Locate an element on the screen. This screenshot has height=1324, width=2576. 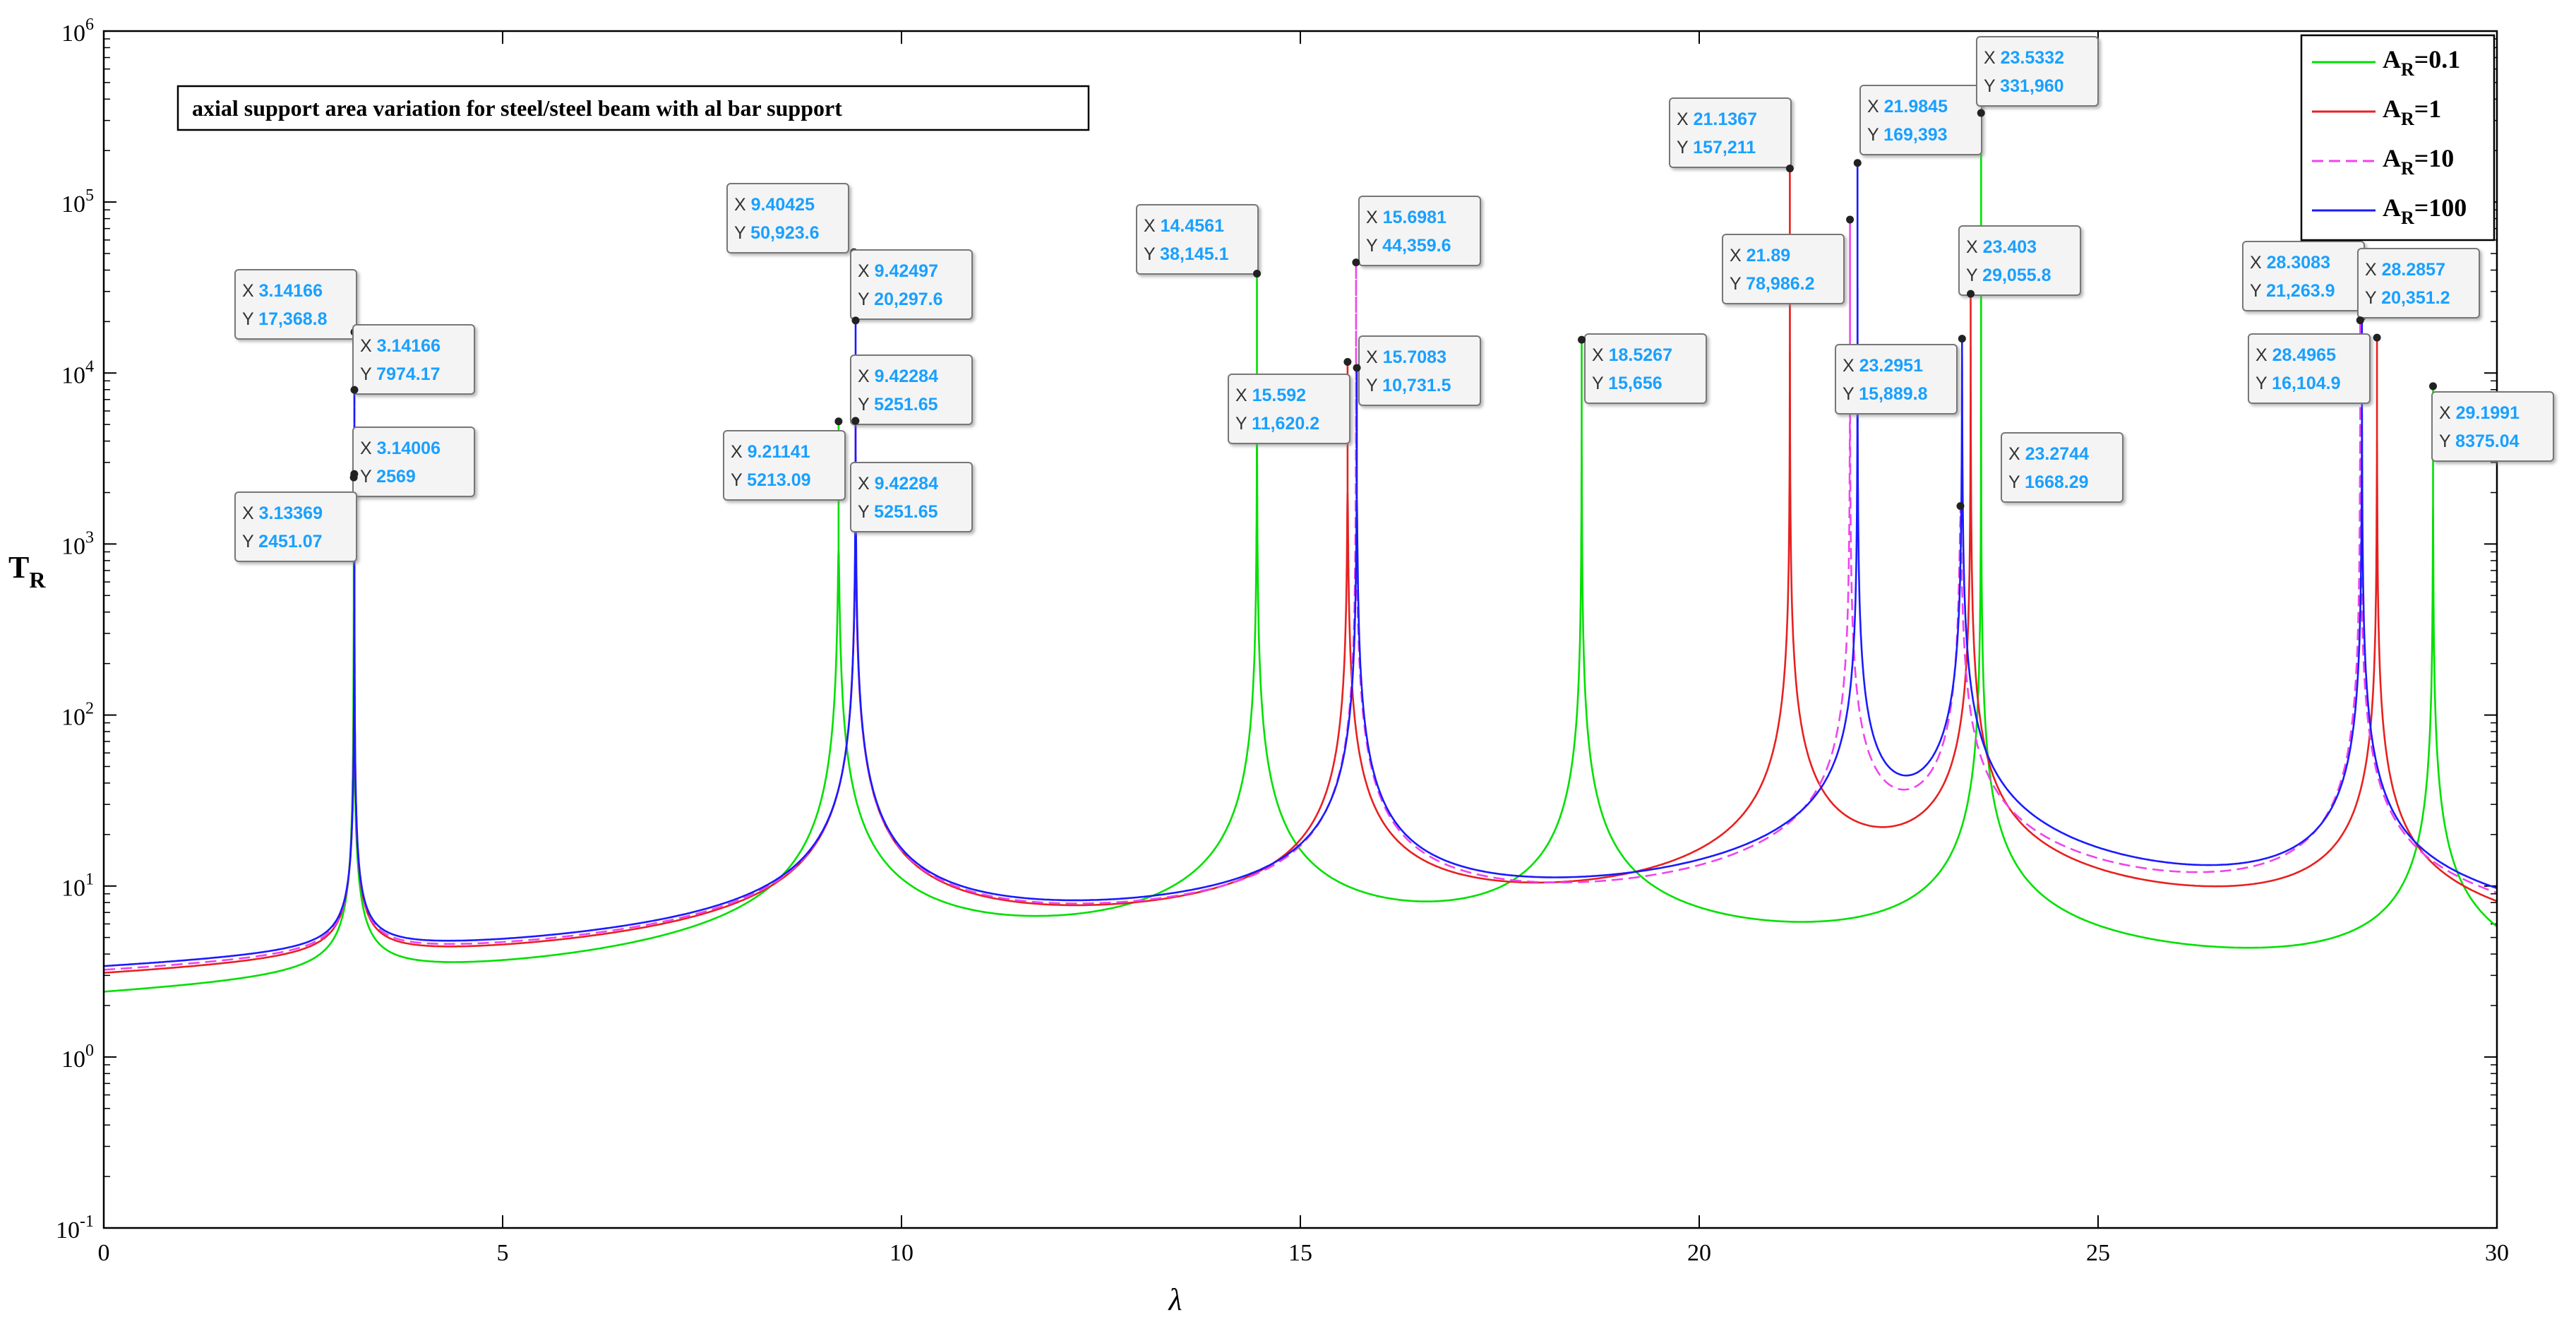
datatip-x: X 29.1991 is located at coordinates (2479, 413).